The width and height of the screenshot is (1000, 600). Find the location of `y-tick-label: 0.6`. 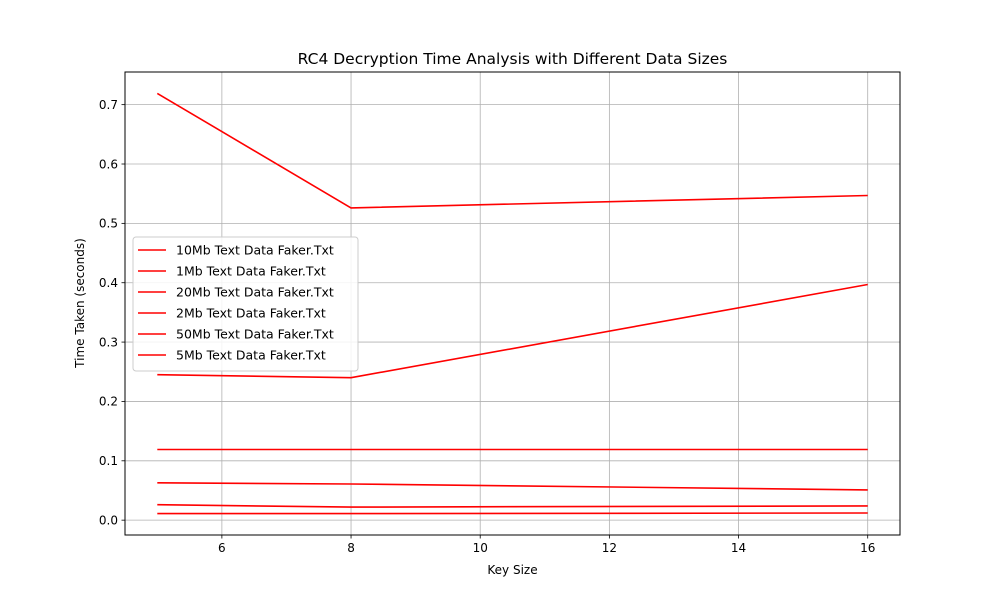

y-tick-label: 0.6 is located at coordinates (108, 164).